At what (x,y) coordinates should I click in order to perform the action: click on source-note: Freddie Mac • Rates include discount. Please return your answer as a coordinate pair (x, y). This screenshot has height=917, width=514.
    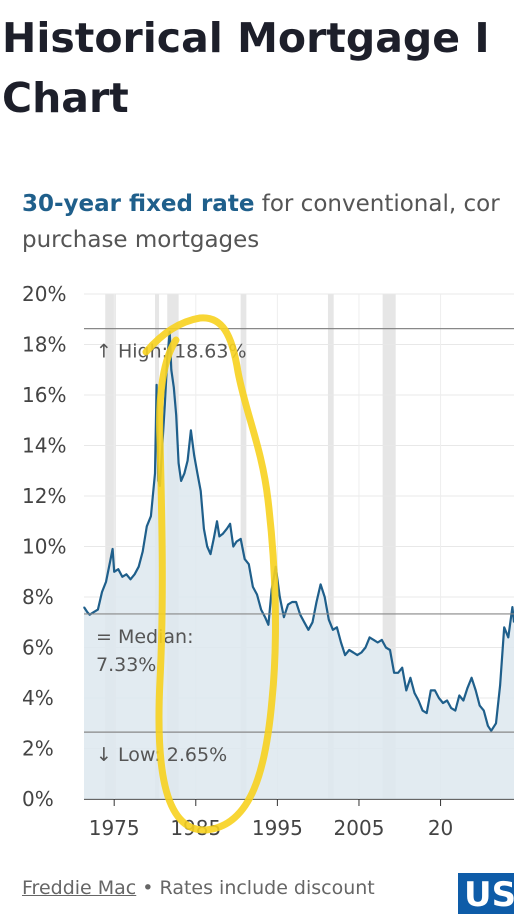
    Looking at the image, I should click on (237, 888).